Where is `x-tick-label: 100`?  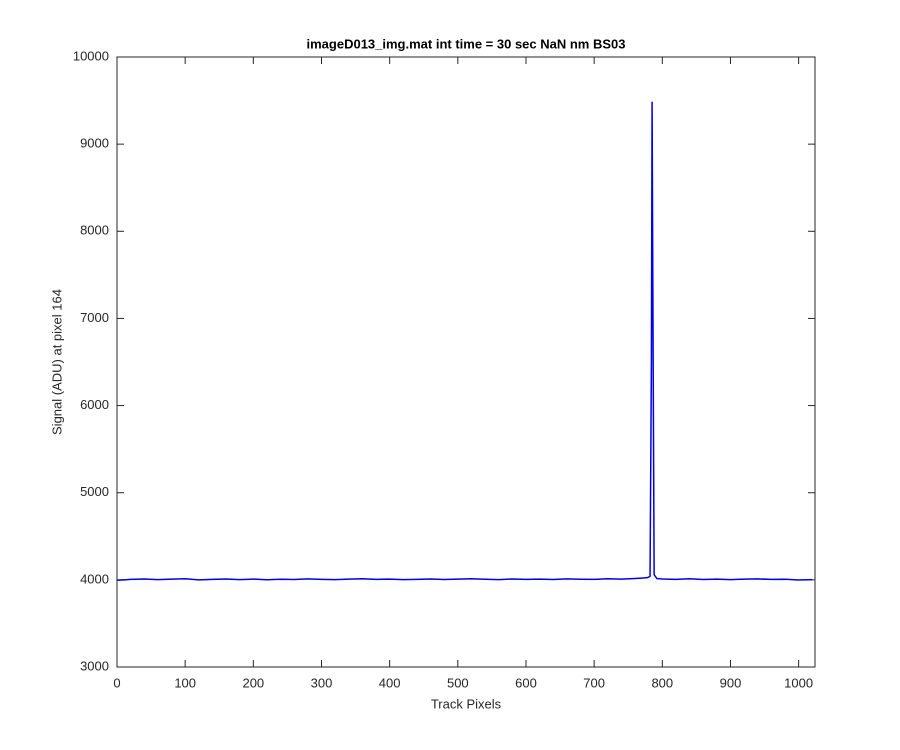 x-tick-label: 100 is located at coordinates (185, 682).